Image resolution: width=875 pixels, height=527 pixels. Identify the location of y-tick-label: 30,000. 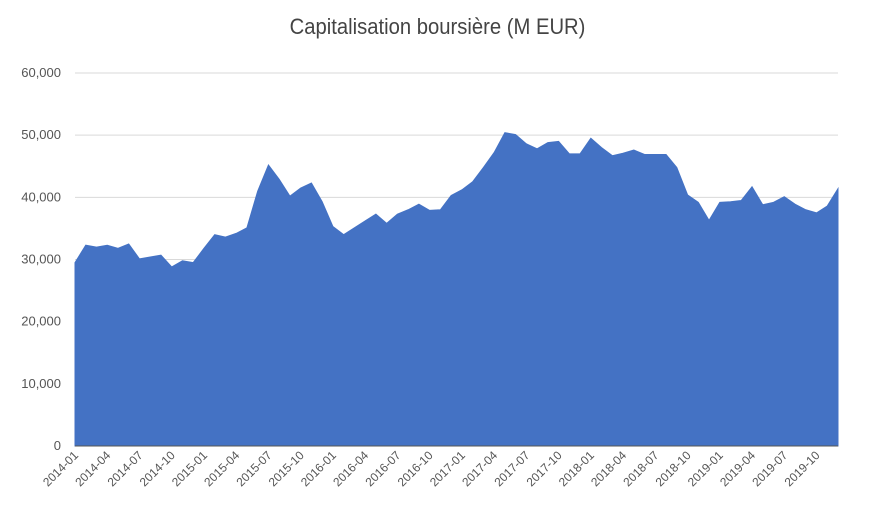
(41, 259).